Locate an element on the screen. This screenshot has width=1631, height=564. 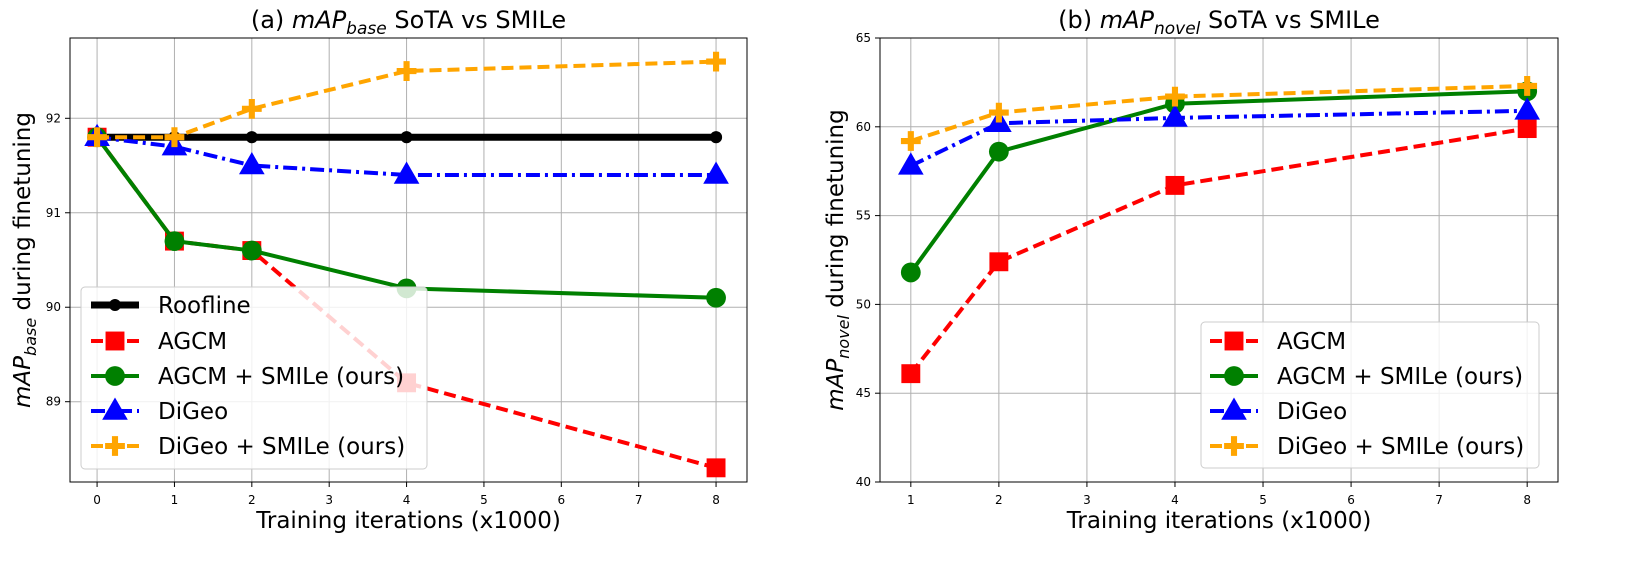
series-agcm-smile-ours- is located at coordinates (406, 217).